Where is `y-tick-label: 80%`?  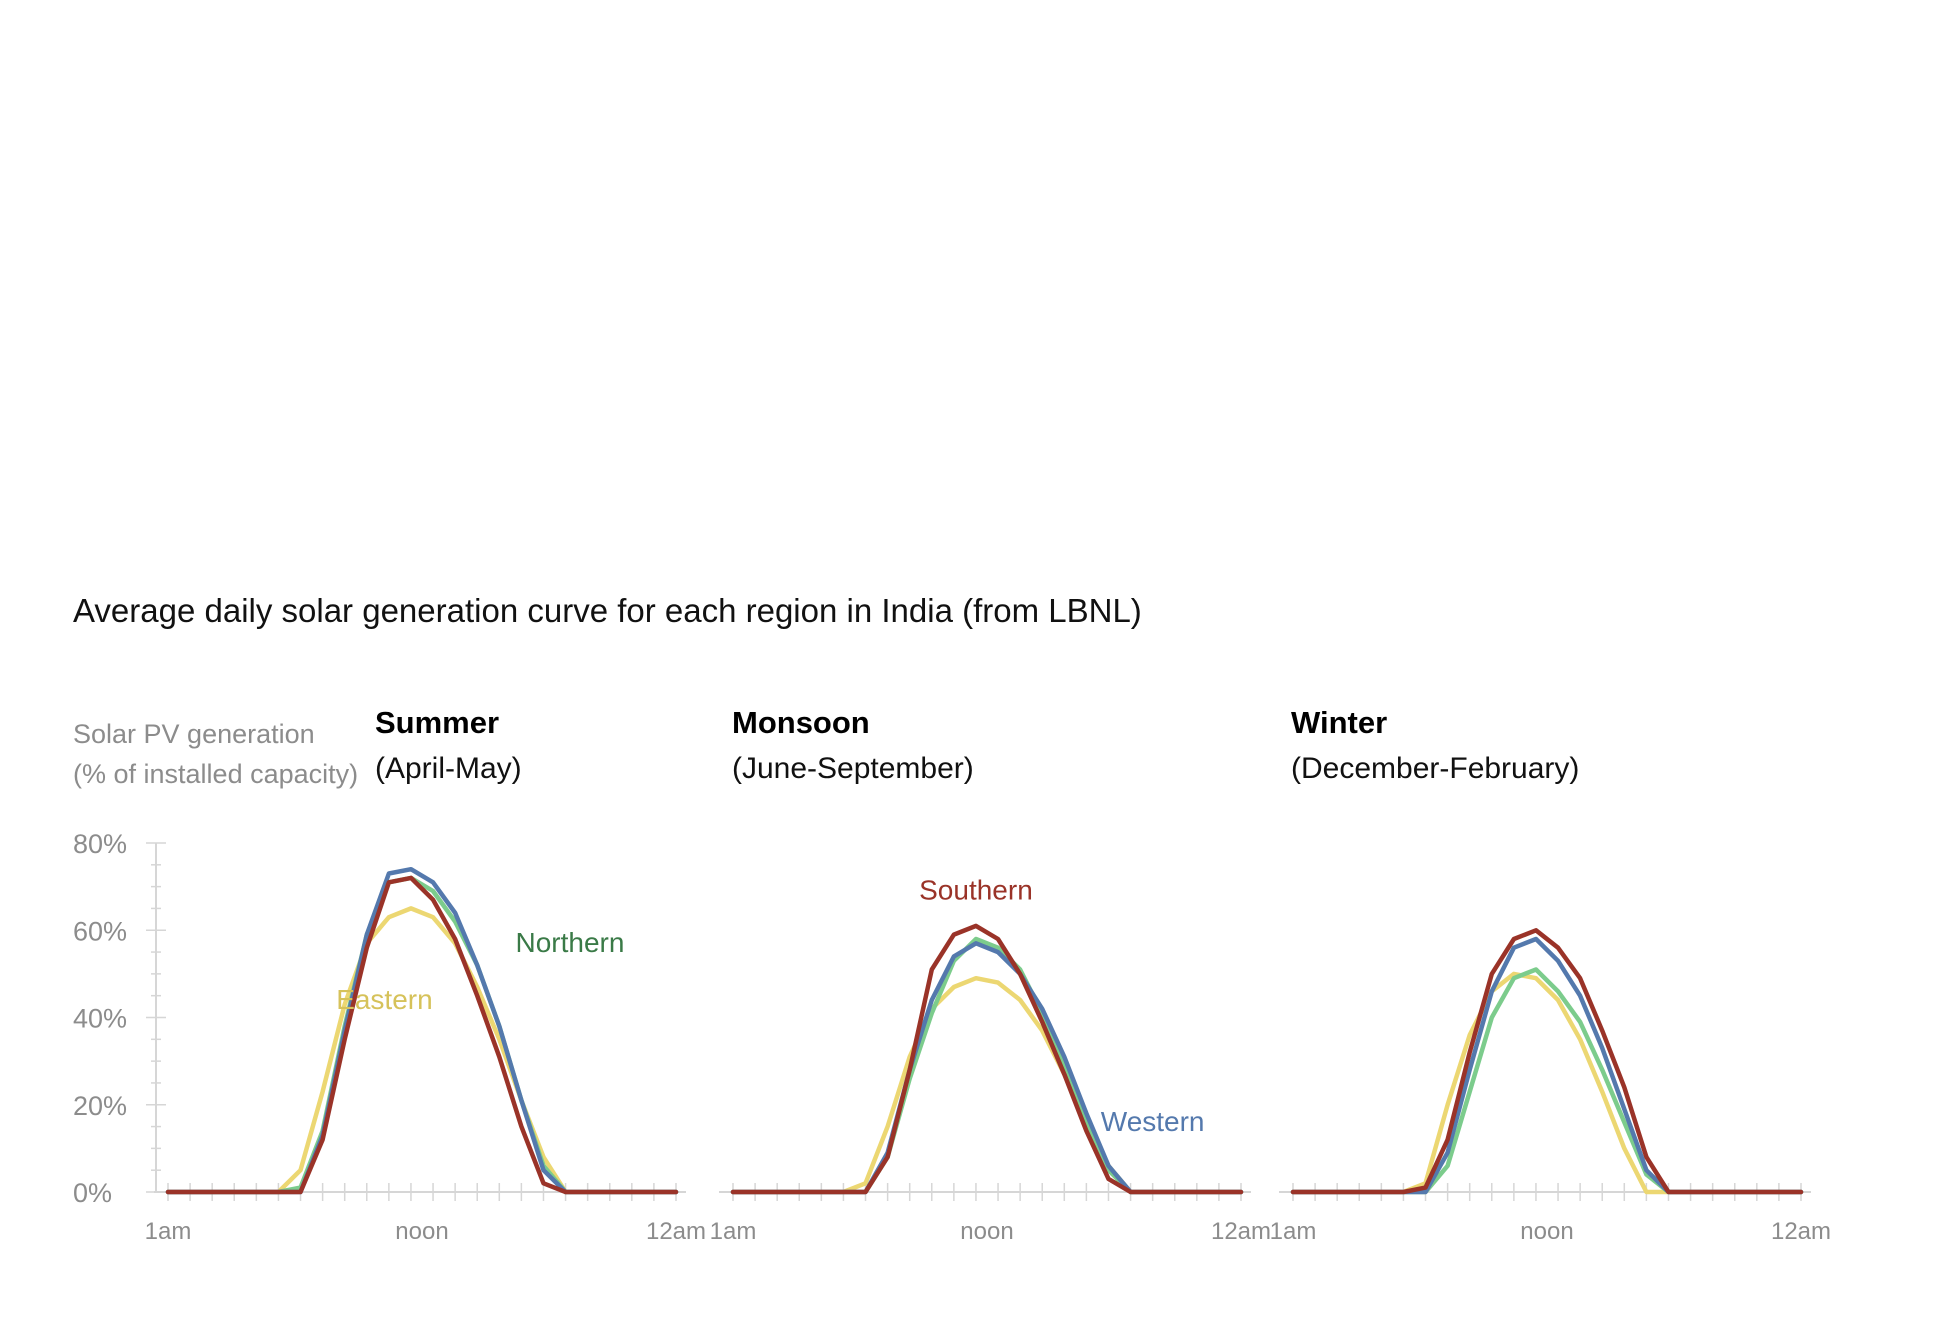
y-tick-label: 80% is located at coordinates (100, 844).